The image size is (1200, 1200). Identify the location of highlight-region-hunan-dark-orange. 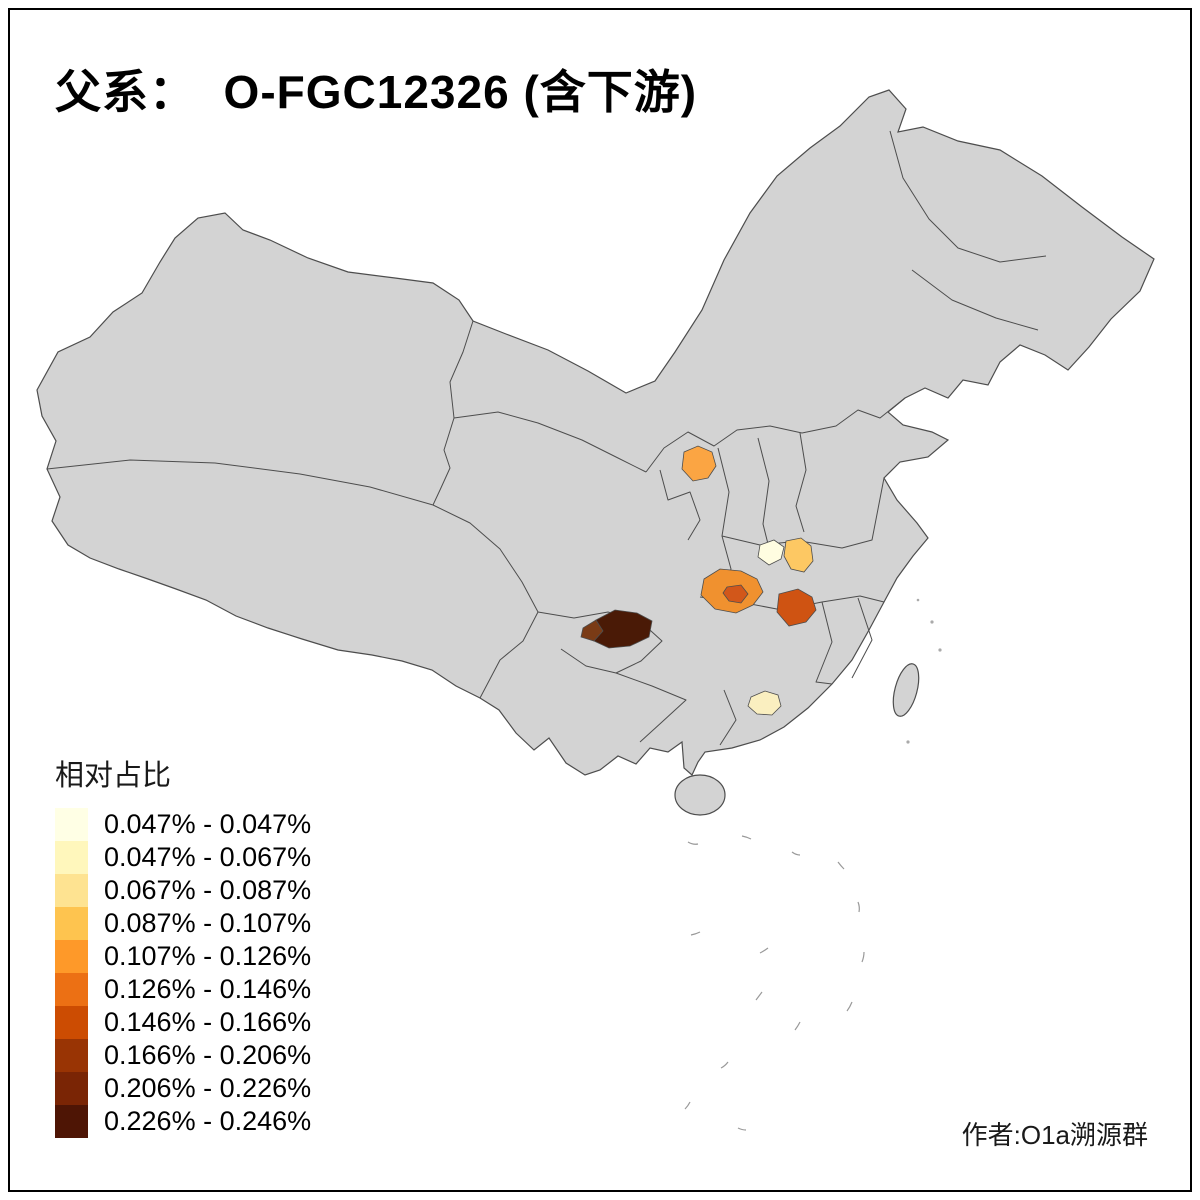
(796, 607).